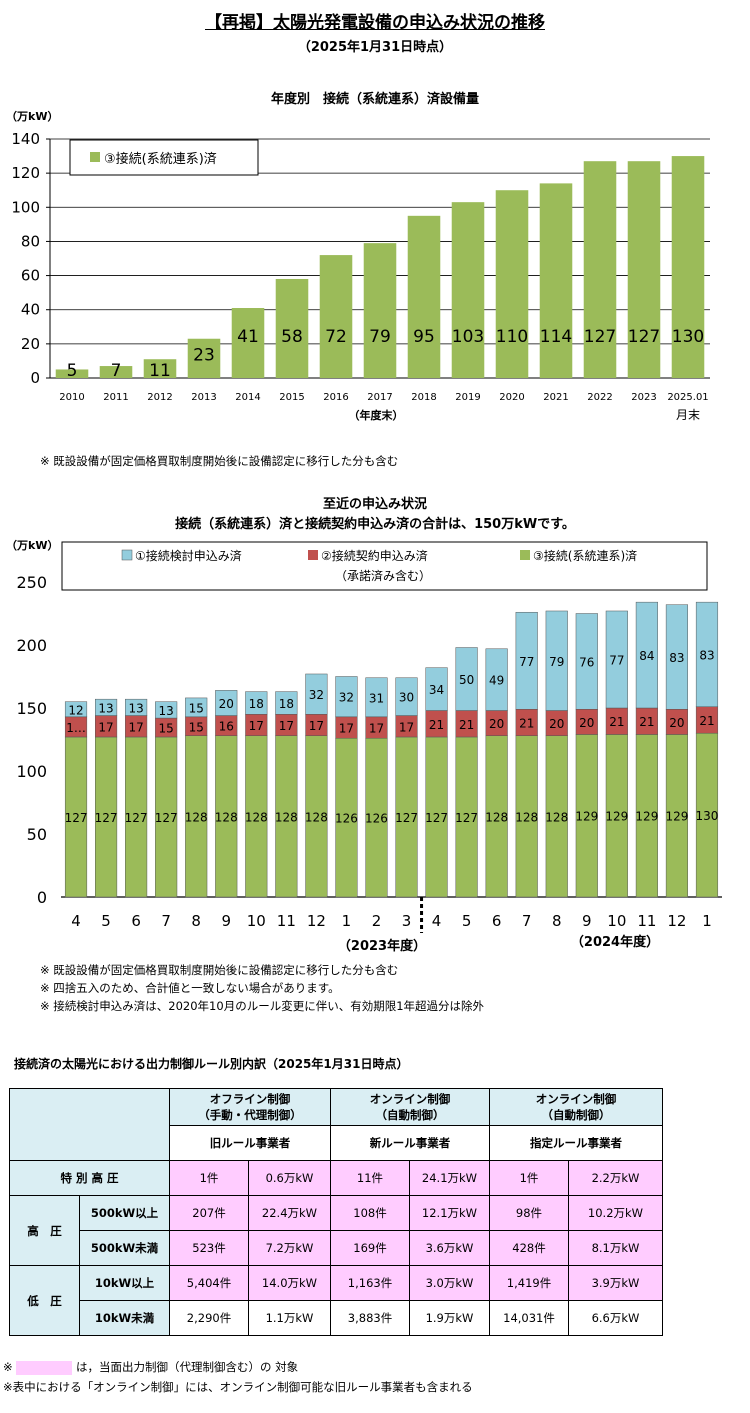 The height and width of the screenshot is (1413, 750). I want to click on subheader-old-rule: 旧ルール事業者, so click(250, 1143).